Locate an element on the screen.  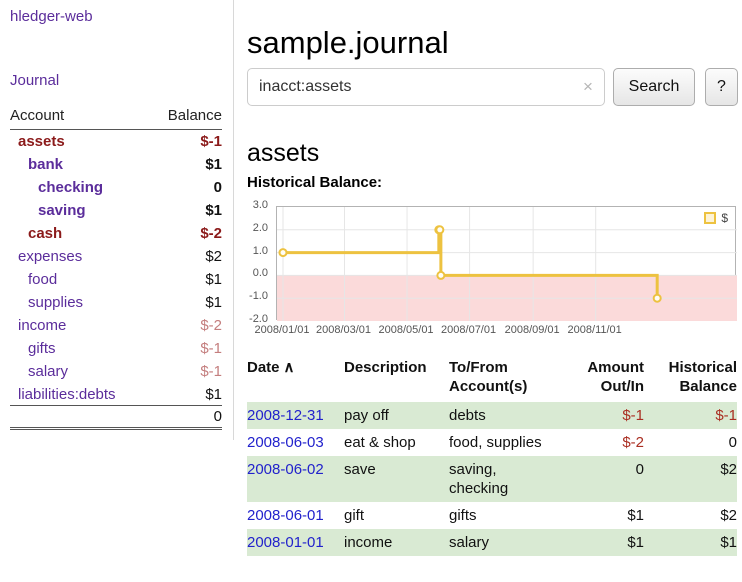
search-button: Search is located at coordinates (654, 87).